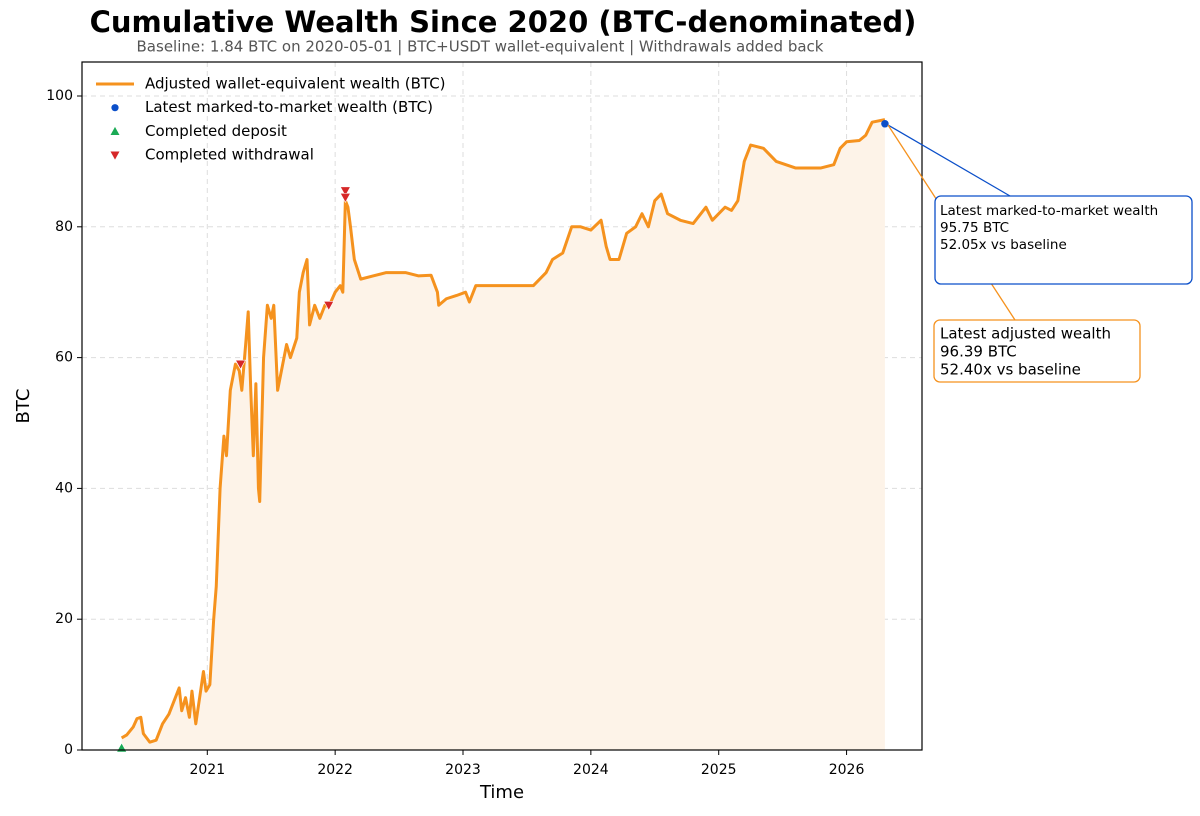 Image resolution: width=1200 pixels, height=816 pixels. What do you see at coordinates (1025, 334) in the screenshot?
I see `annotation-text: Latest adjusted wealth` at bounding box center [1025, 334].